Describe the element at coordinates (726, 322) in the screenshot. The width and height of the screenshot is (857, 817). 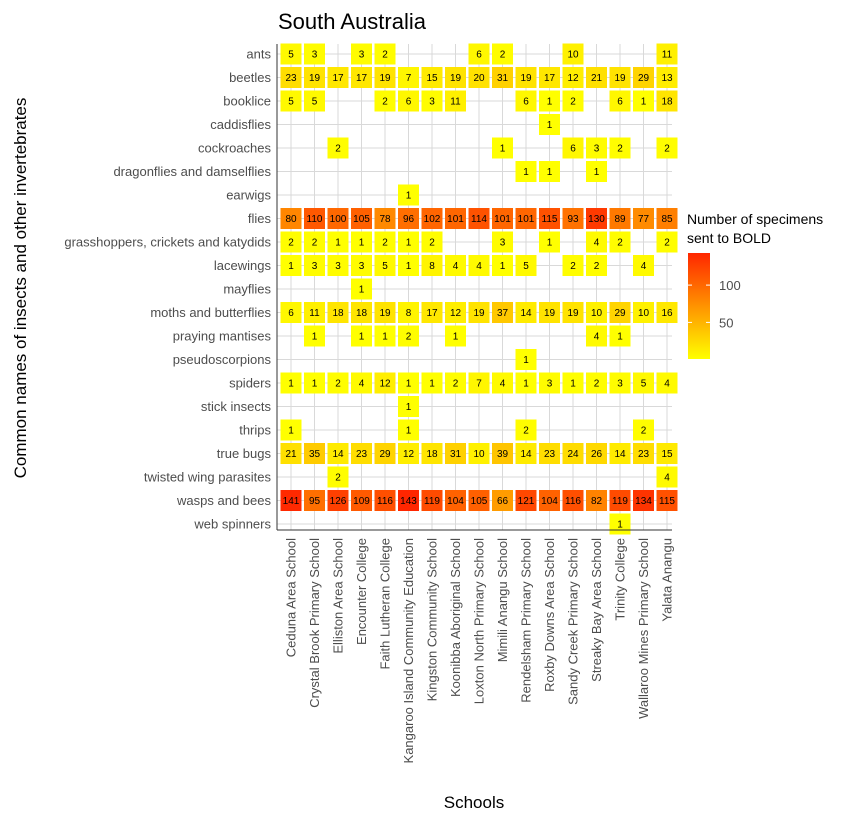
I see `legend-tick-label: 50` at that location.